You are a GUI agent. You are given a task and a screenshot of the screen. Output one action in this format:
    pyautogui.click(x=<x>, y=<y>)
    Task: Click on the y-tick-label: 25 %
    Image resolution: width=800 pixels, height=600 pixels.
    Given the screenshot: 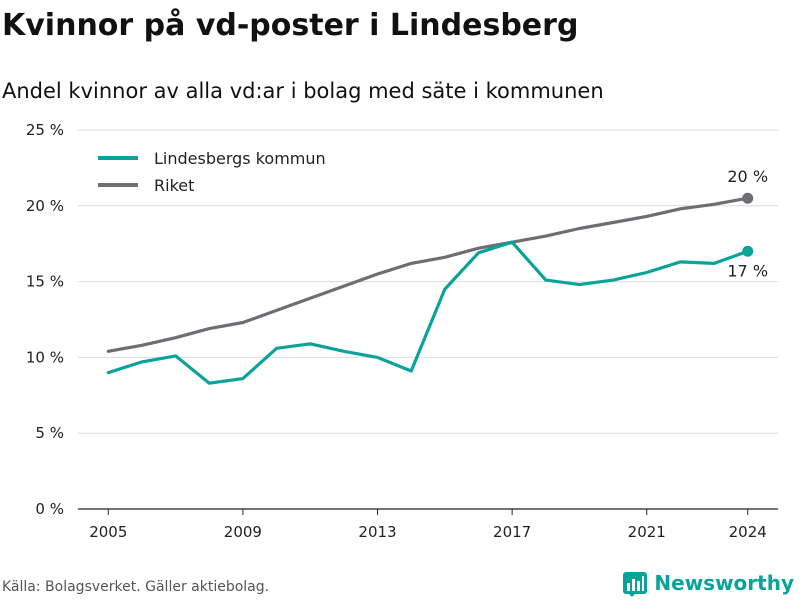 What is the action you would take?
    pyautogui.click(x=45, y=130)
    